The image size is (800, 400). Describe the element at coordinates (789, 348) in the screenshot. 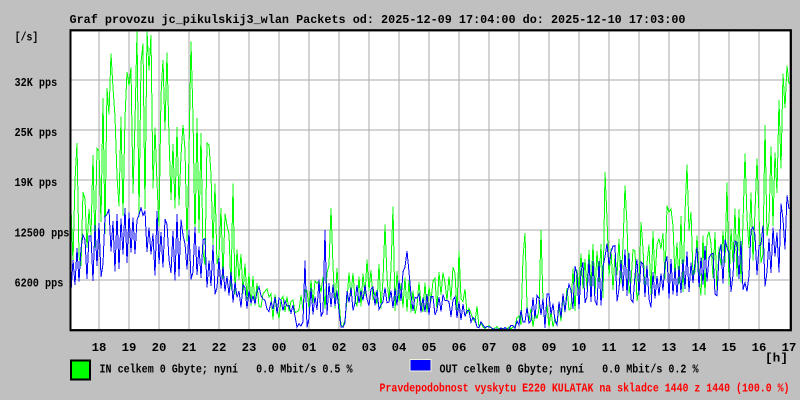

I see `svg-text: 17` at that location.